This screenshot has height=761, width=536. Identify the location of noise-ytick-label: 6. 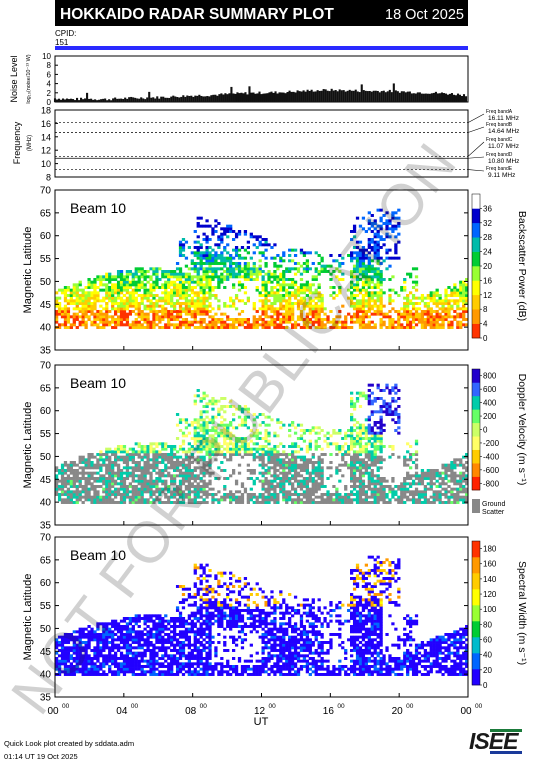
(49, 74).